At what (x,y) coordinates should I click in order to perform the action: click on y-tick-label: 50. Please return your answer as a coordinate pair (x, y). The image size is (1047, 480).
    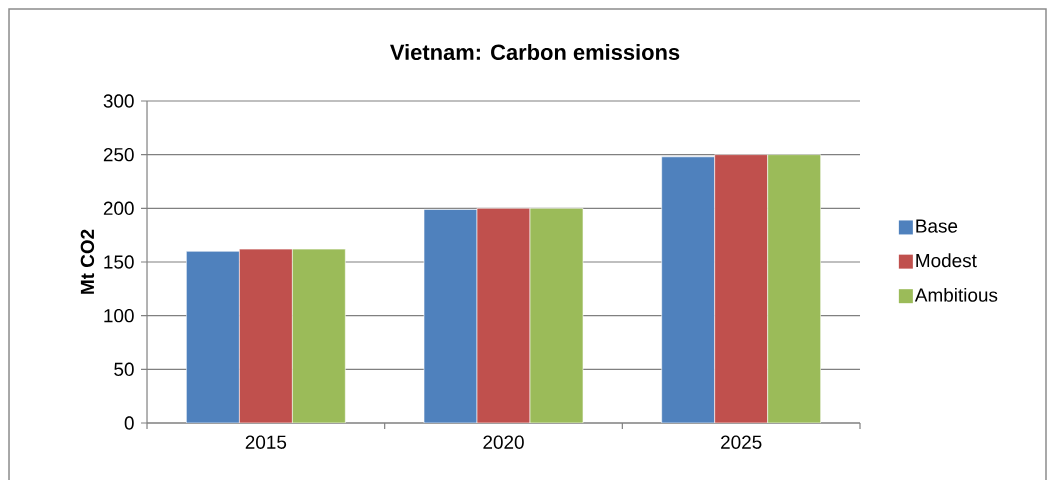
    Looking at the image, I should click on (124, 369).